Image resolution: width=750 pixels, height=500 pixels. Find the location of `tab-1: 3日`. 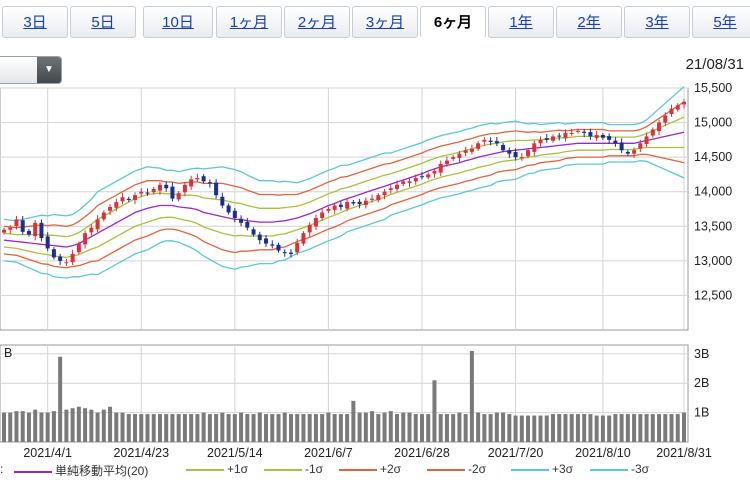

tab-1: 3日 is located at coordinates (35, 22).